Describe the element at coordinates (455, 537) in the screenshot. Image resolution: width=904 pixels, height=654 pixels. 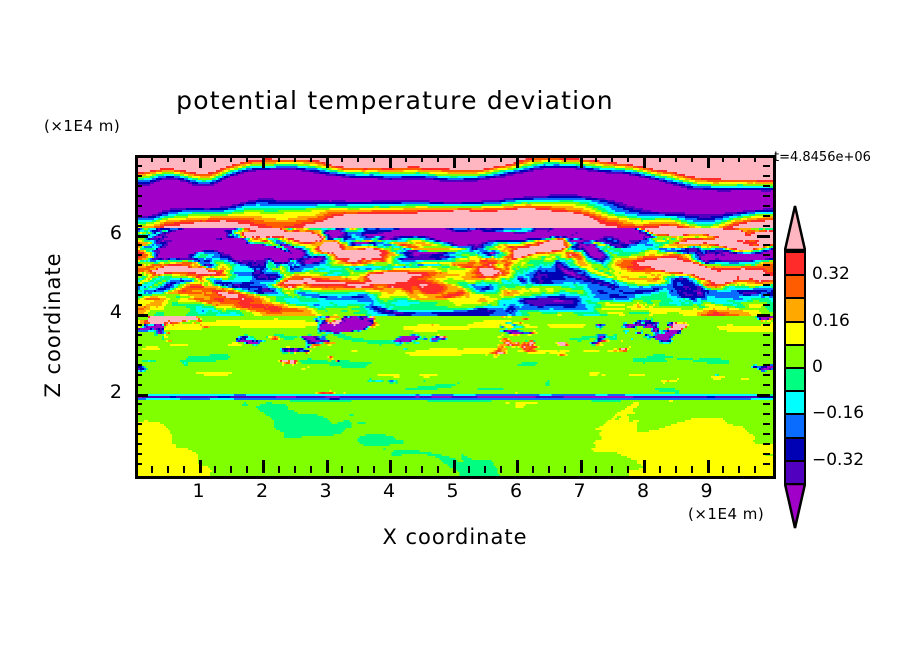
I see `x-axis-title: X coordinate` at that location.